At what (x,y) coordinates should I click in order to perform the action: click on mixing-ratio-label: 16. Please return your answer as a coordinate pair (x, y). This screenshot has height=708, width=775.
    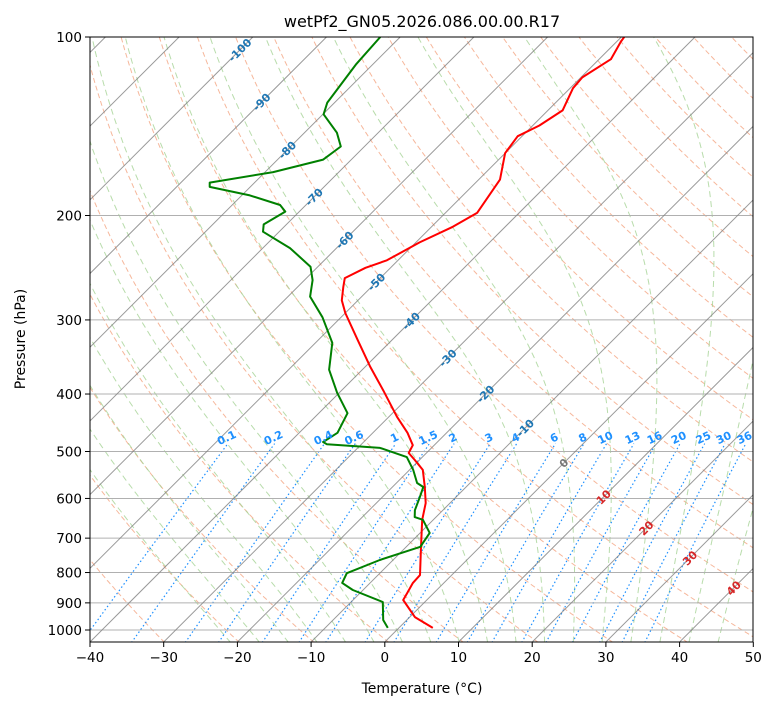
    Looking at the image, I should click on (655, 438).